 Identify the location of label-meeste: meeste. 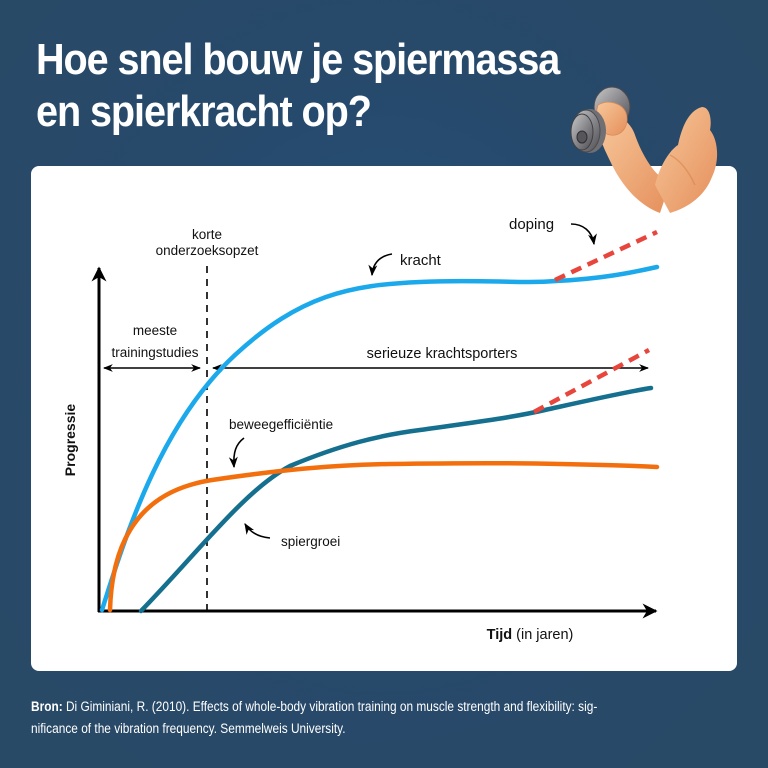
(155, 330).